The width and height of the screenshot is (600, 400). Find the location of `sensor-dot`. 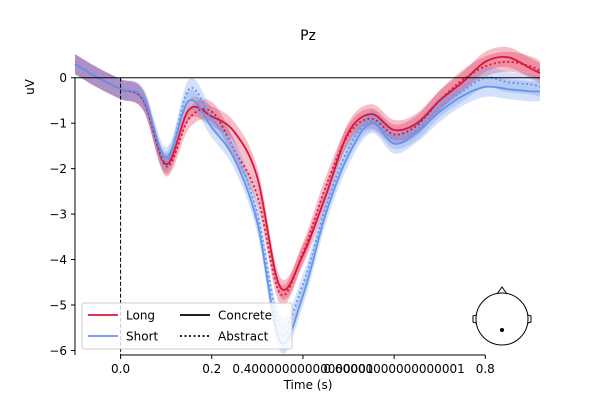

sensor-dot is located at coordinates (502, 330).